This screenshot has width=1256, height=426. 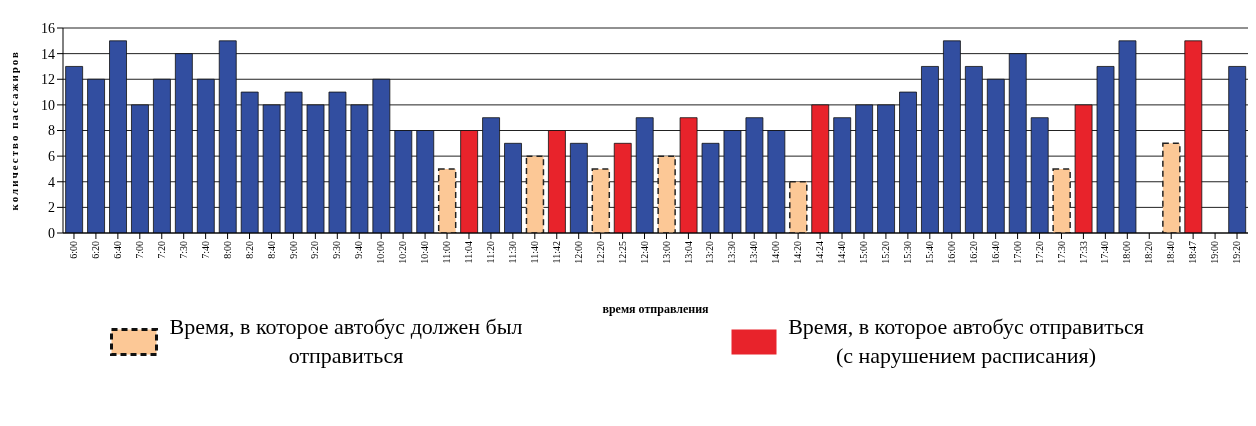 What do you see at coordinates (425, 252) in the screenshot?
I see `x-tick-label: 10:40` at bounding box center [425, 252].